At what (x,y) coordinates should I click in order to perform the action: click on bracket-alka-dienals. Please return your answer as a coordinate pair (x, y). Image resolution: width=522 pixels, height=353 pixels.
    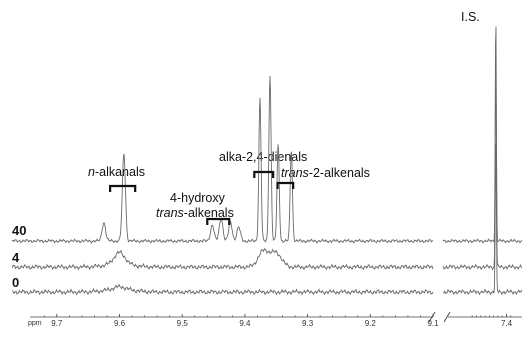
    Looking at the image, I should click on (264, 174).